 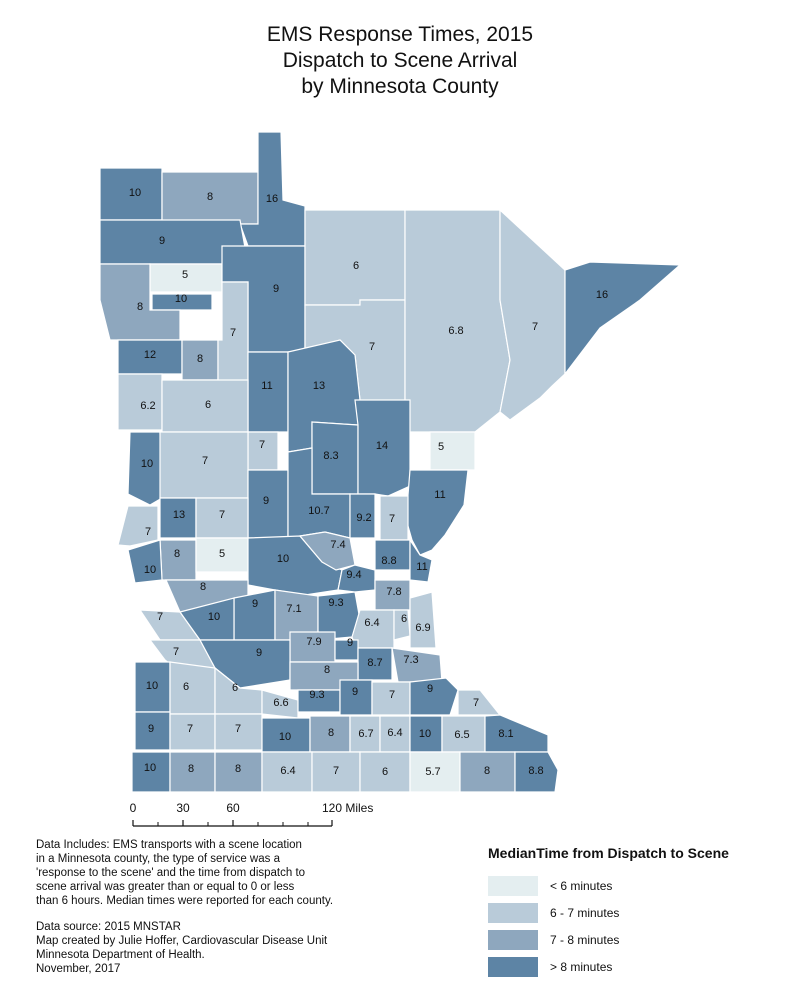 I want to click on legend-label: 7 - 8 minutes, so click(x=585, y=940).